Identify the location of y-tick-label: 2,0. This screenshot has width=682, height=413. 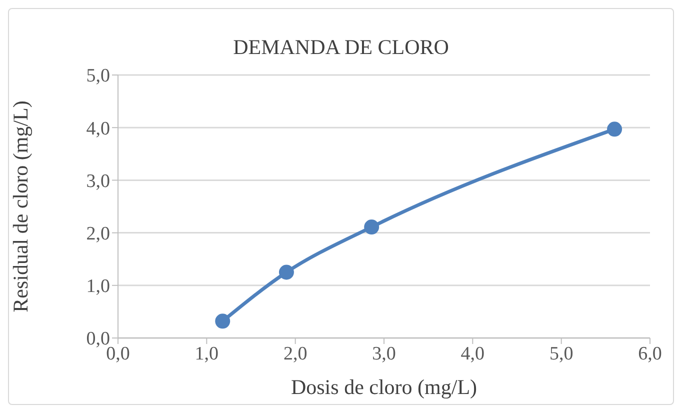
(98, 234).